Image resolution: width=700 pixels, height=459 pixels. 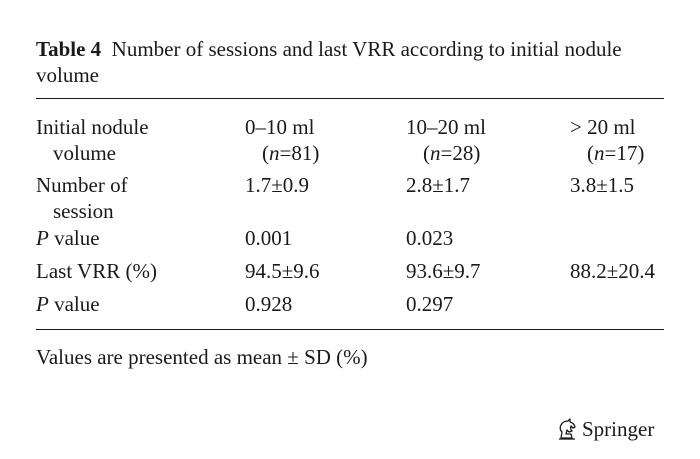 What do you see at coordinates (67, 75) in the screenshot?
I see `table-title-continued: volume` at bounding box center [67, 75].